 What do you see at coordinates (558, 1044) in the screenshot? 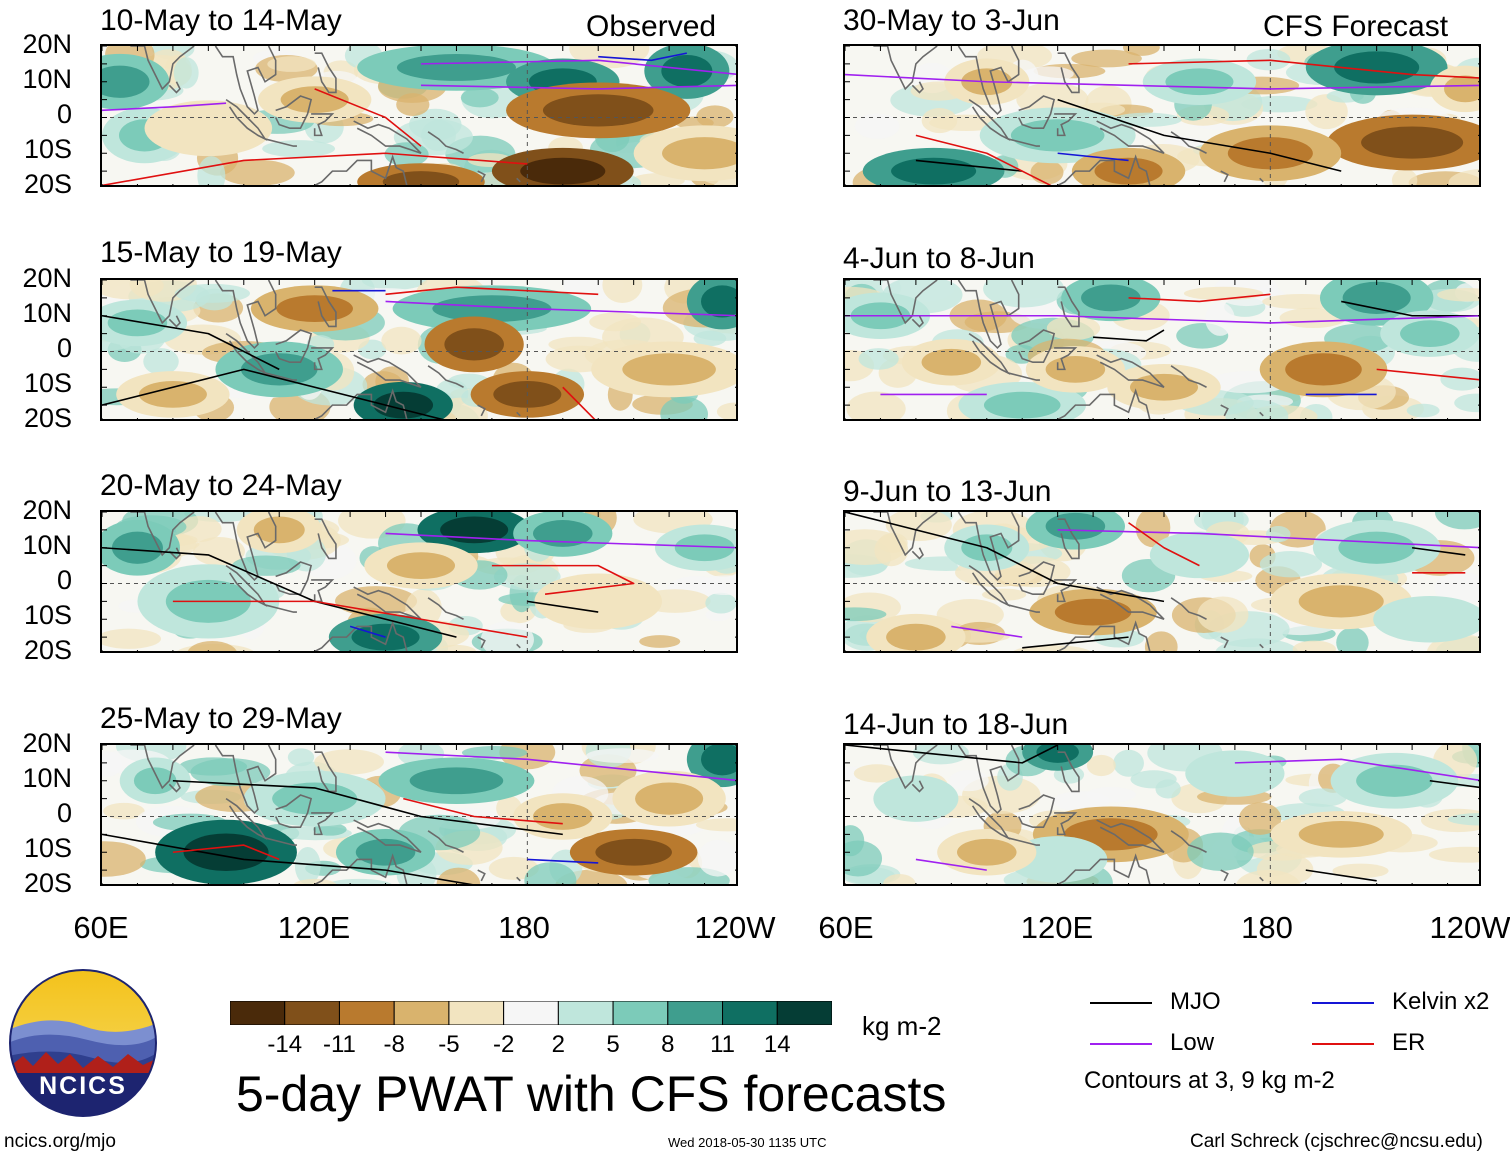
I see `colorbar-tick-label: 2` at bounding box center [558, 1044].